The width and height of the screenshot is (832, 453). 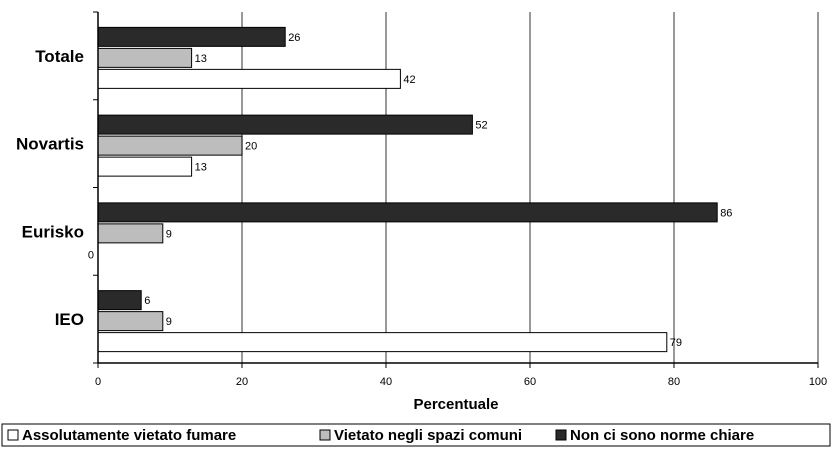 I want to click on data-label-novartis-1: 20, so click(x=251, y=147).